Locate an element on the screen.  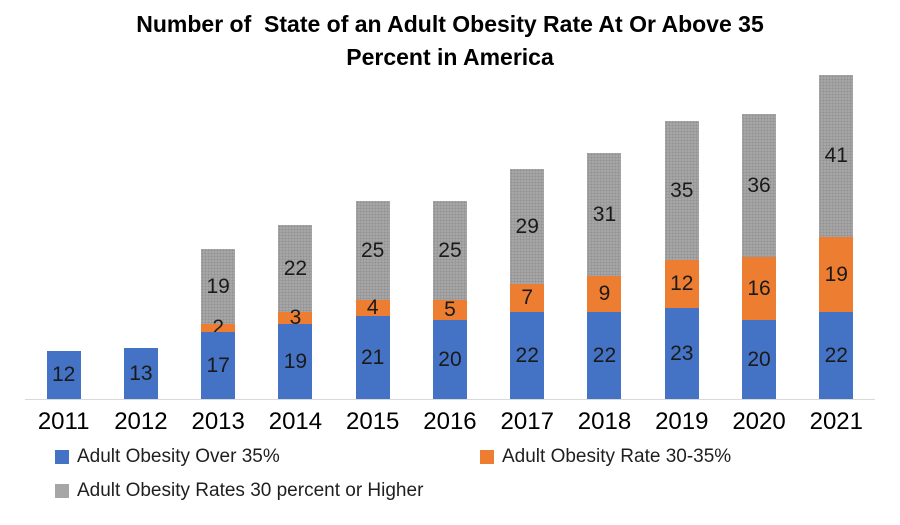
bar-2020: 36 16 20 is located at coordinates (759, 256).